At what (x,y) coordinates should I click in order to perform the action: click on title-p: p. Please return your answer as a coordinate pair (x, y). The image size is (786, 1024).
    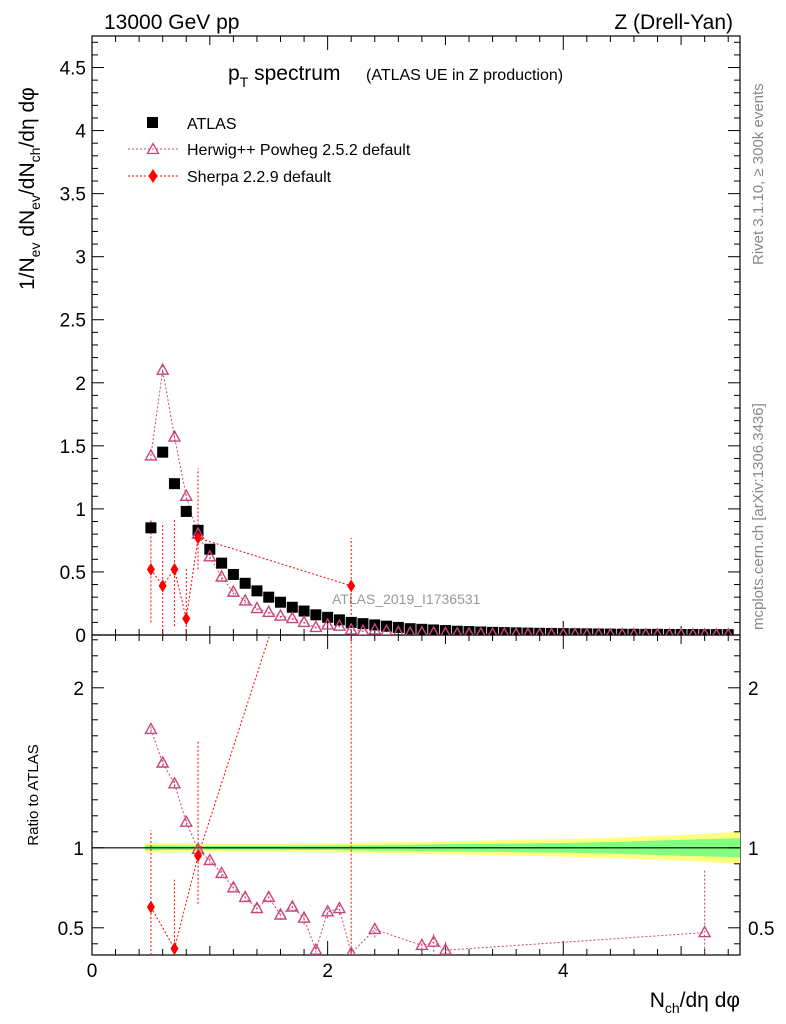
    Looking at the image, I should click on (234, 73).